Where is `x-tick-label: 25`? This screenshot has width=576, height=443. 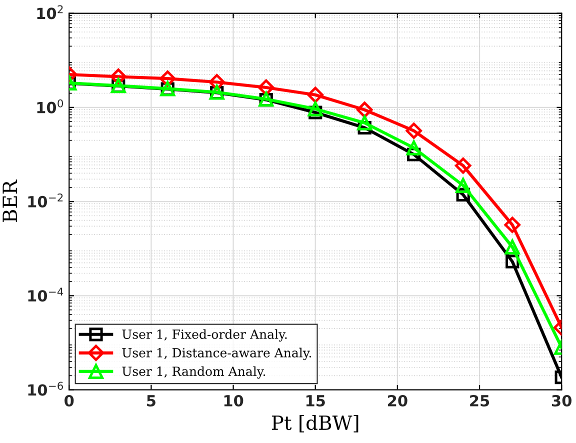
x-tick-label: 25 is located at coordinates (480, 400).